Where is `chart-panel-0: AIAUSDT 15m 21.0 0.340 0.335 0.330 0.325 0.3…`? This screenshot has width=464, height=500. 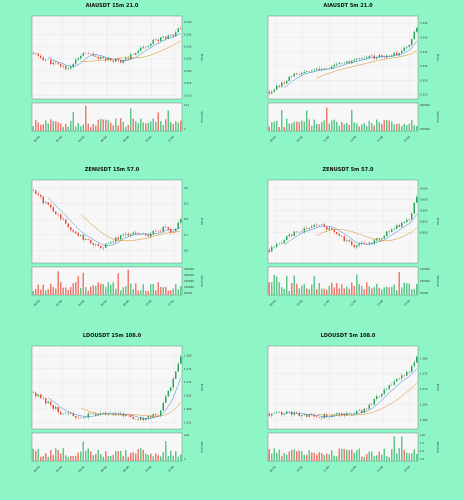
chart-panel-0: AIAUSDT 15m 21.0 0.340 0.335 0.330 0.325 0.3… is located at coordinates (112, 78).